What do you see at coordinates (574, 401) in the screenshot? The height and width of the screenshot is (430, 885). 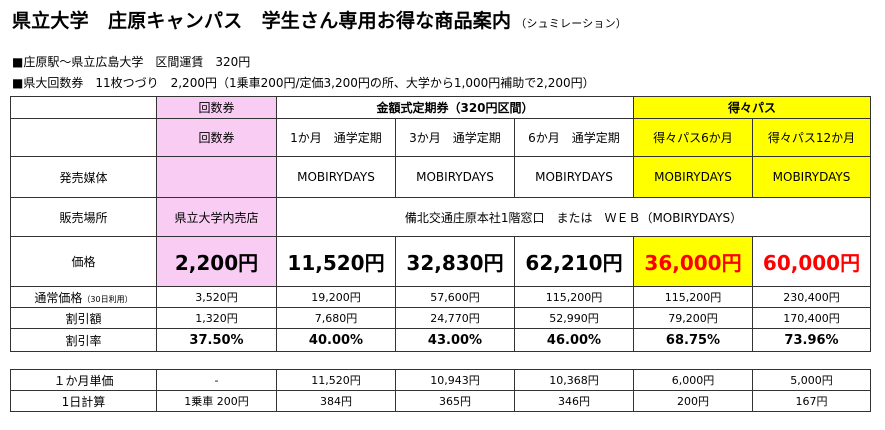 I see `table-cell: 346円` at bounding box center [574, 401].